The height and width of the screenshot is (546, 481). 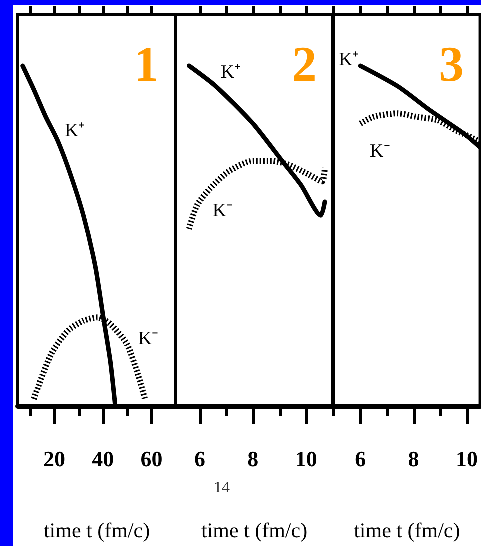 I want to click on x-tick-label: 60, so click(x=151, y=459).